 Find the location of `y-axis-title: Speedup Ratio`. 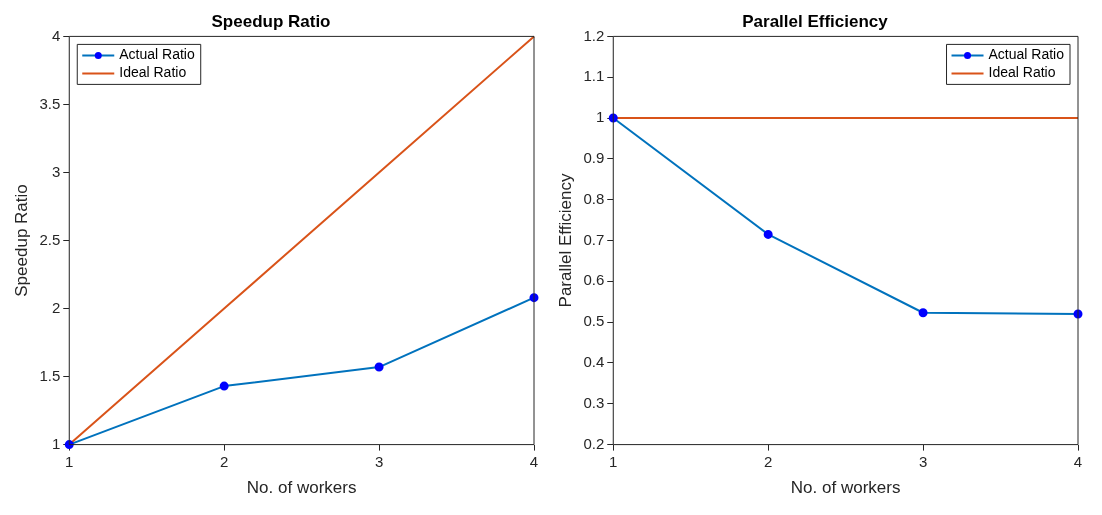

y-axis-title: Speedup Ratio is located at coordinates (21, 240).